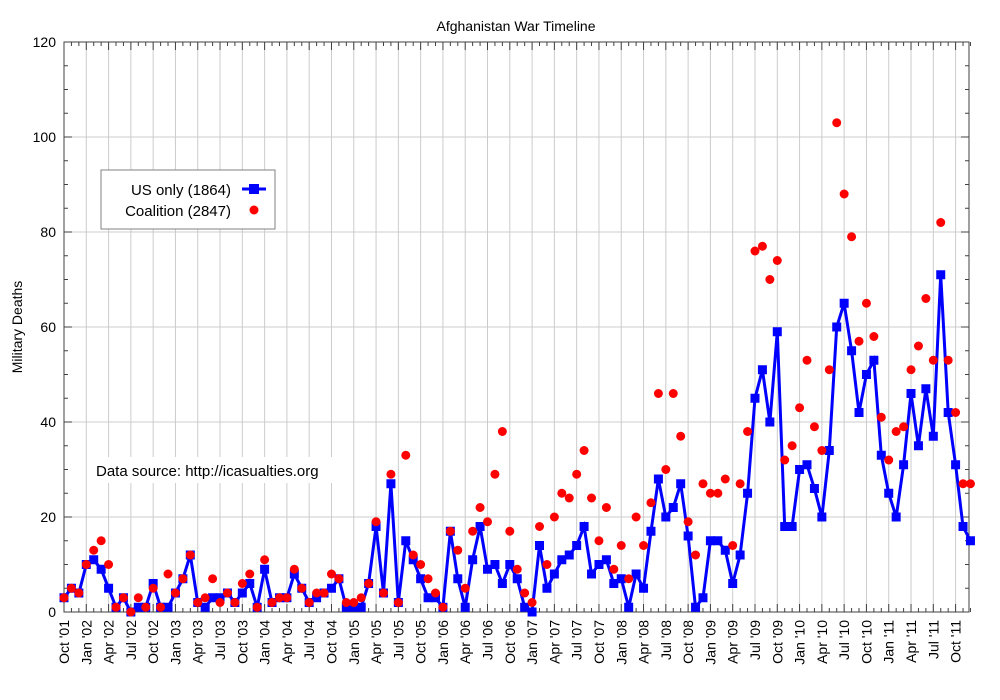 The image size is (1000, 700). Describe the element at coordinates (822, 642) in the screenshot. I see `x-tick-label: Apr '10` at that location.